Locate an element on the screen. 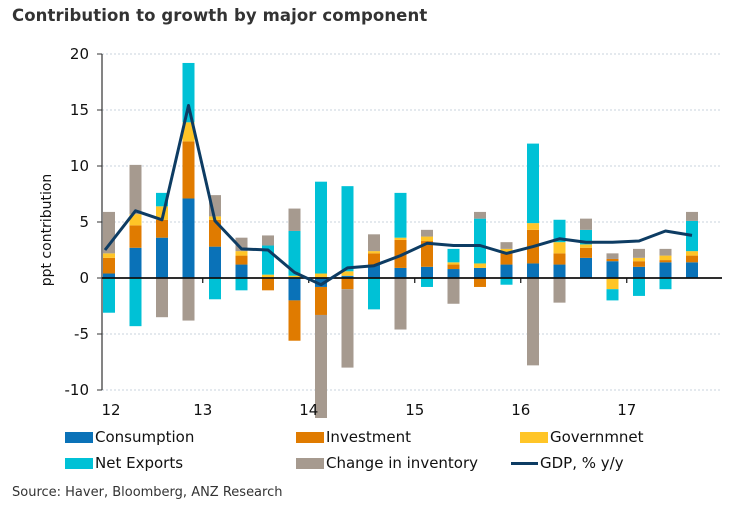 Image resolution: width=729 pixels, height=511 pixels. legend-label: Change in inventory is located at coordinates (402, 463).